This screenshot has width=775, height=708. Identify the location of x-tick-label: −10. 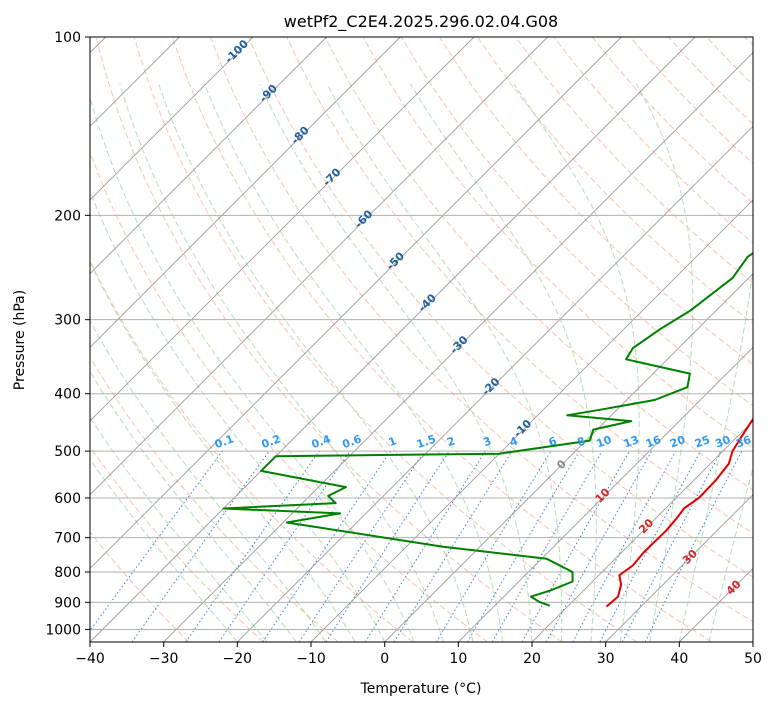
(311, 659).